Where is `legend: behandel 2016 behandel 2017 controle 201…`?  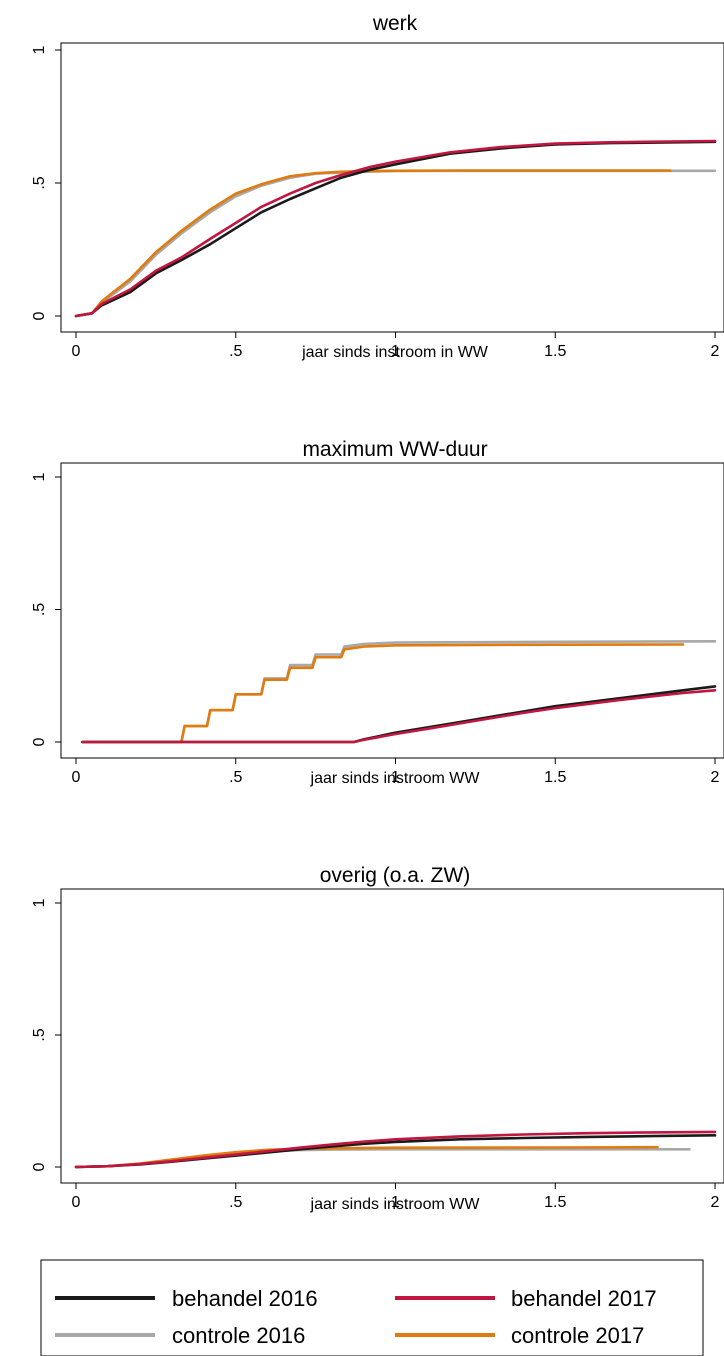
legend: behandel 2016 behandel 2017 controle 201… is located at coordinates (372, 1307).